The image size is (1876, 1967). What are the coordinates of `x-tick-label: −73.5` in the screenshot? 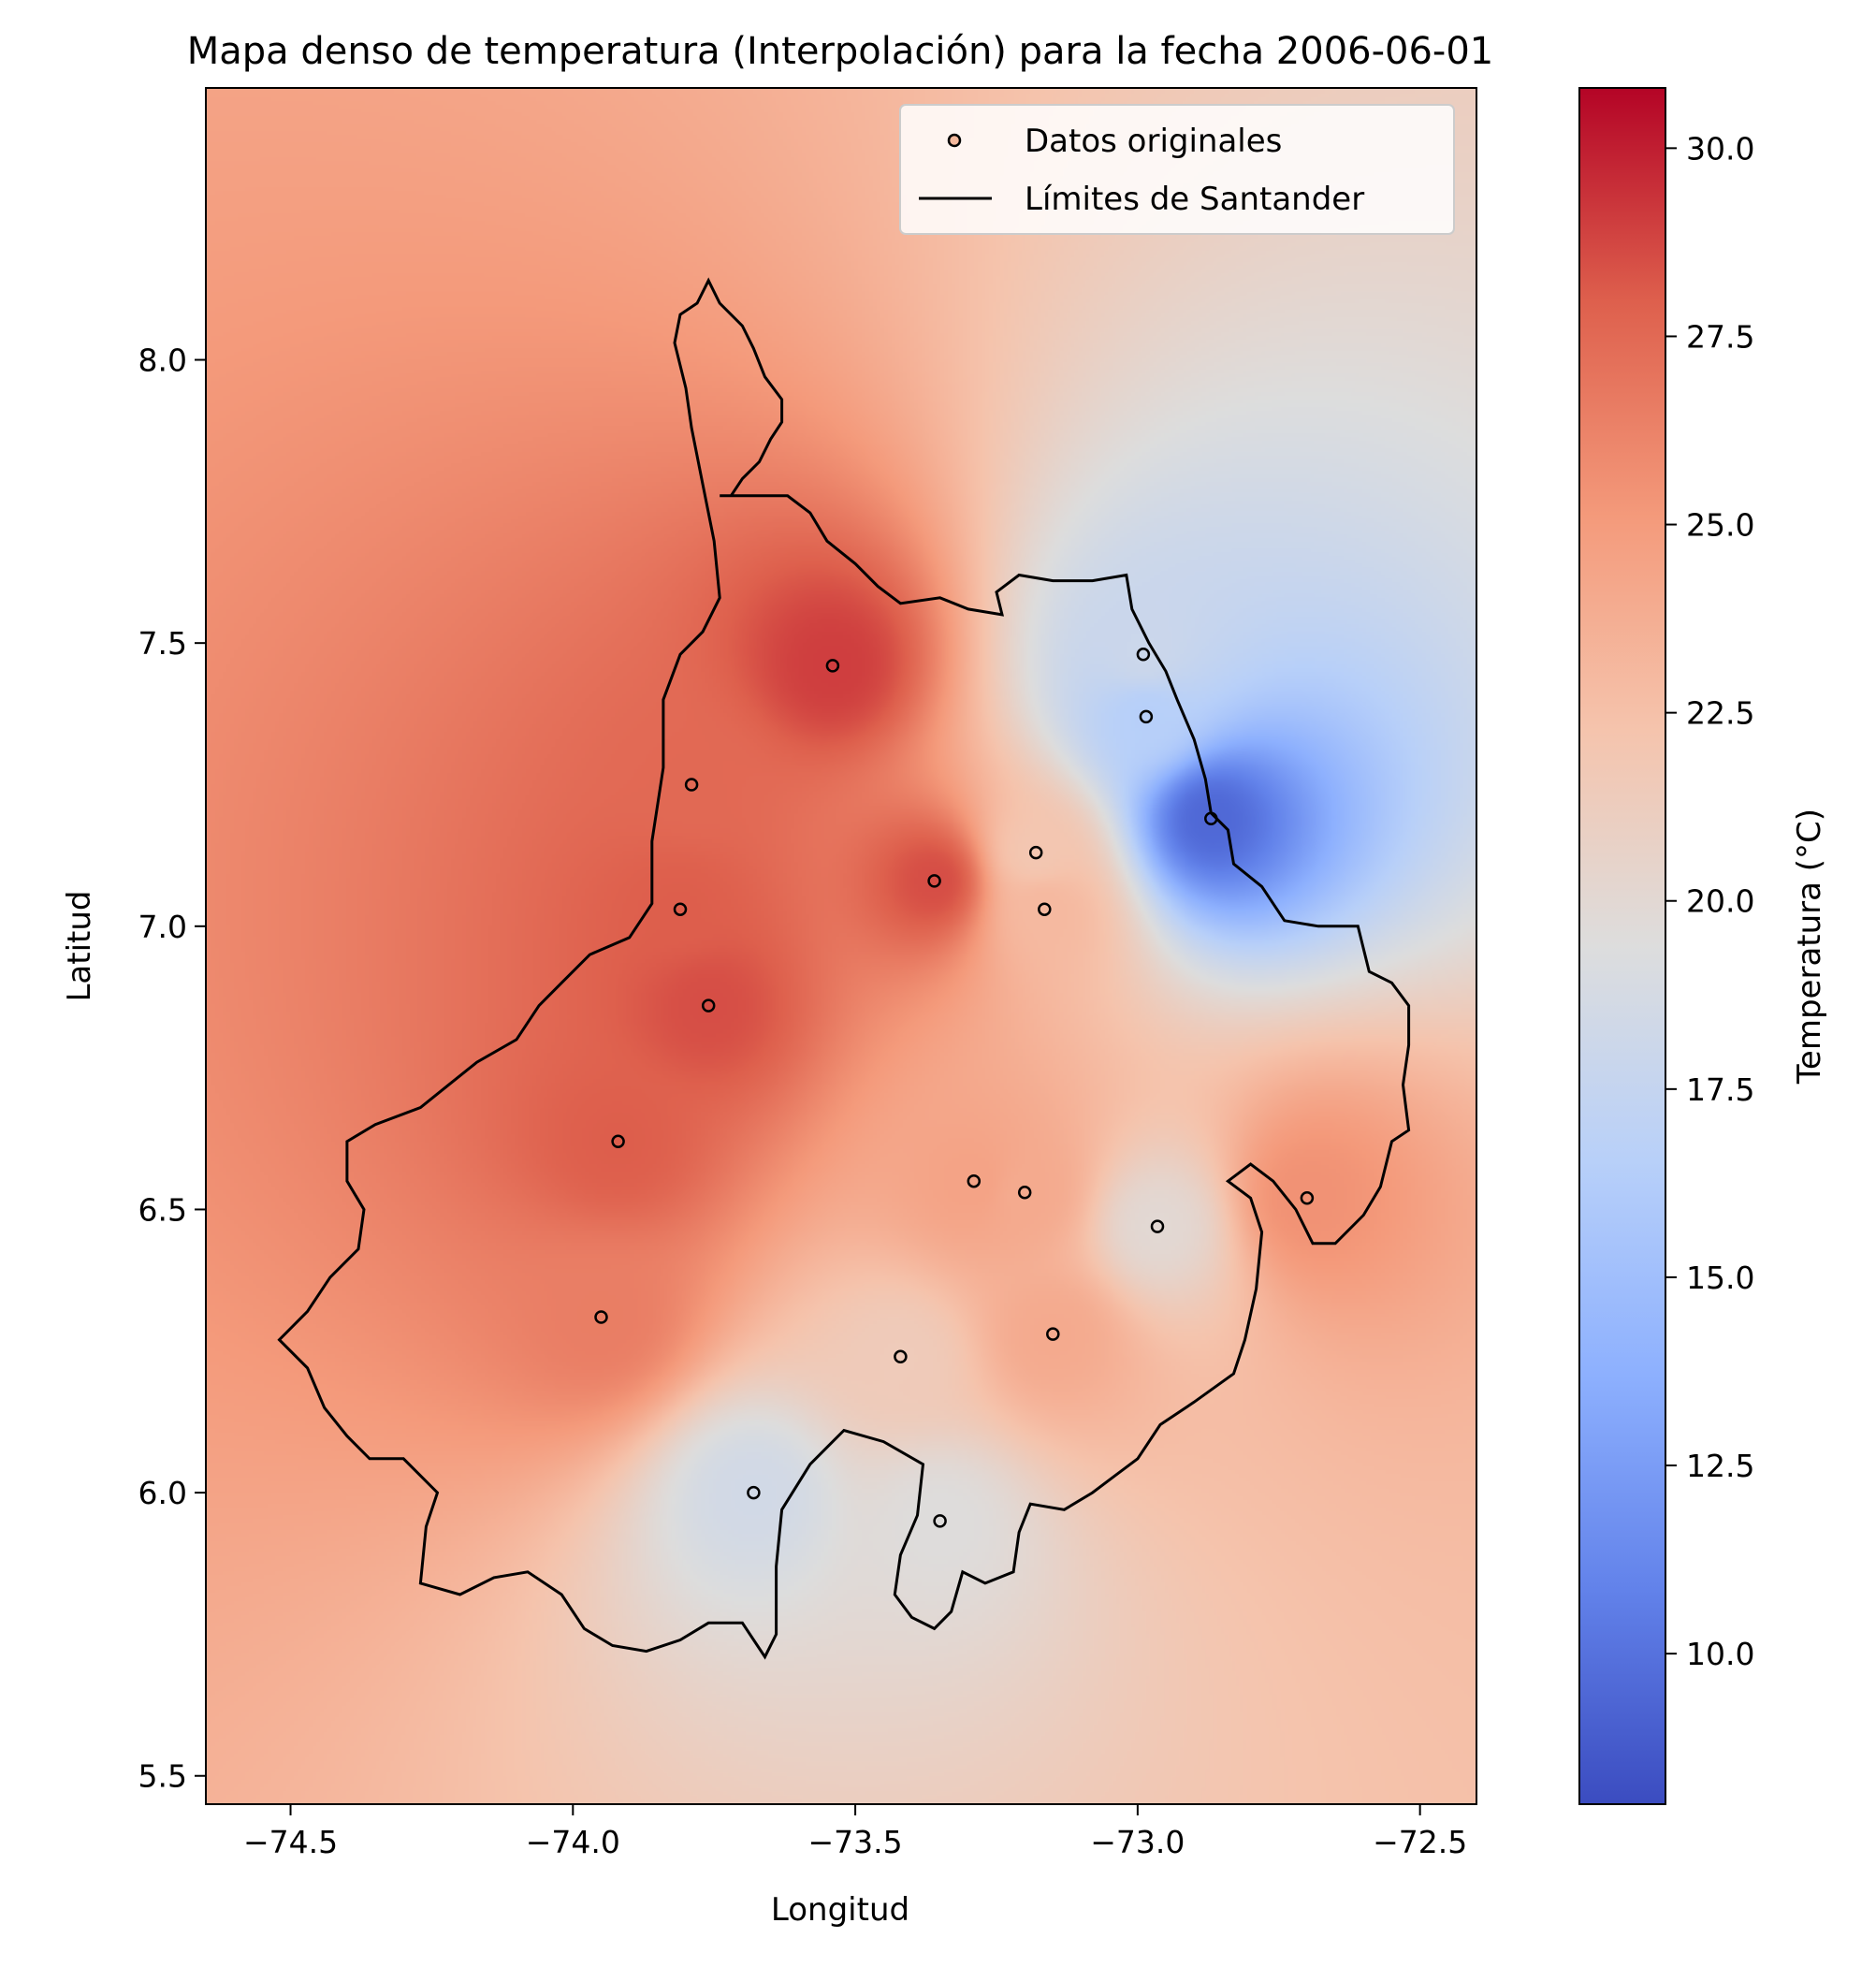 It's located at (855, 1842).